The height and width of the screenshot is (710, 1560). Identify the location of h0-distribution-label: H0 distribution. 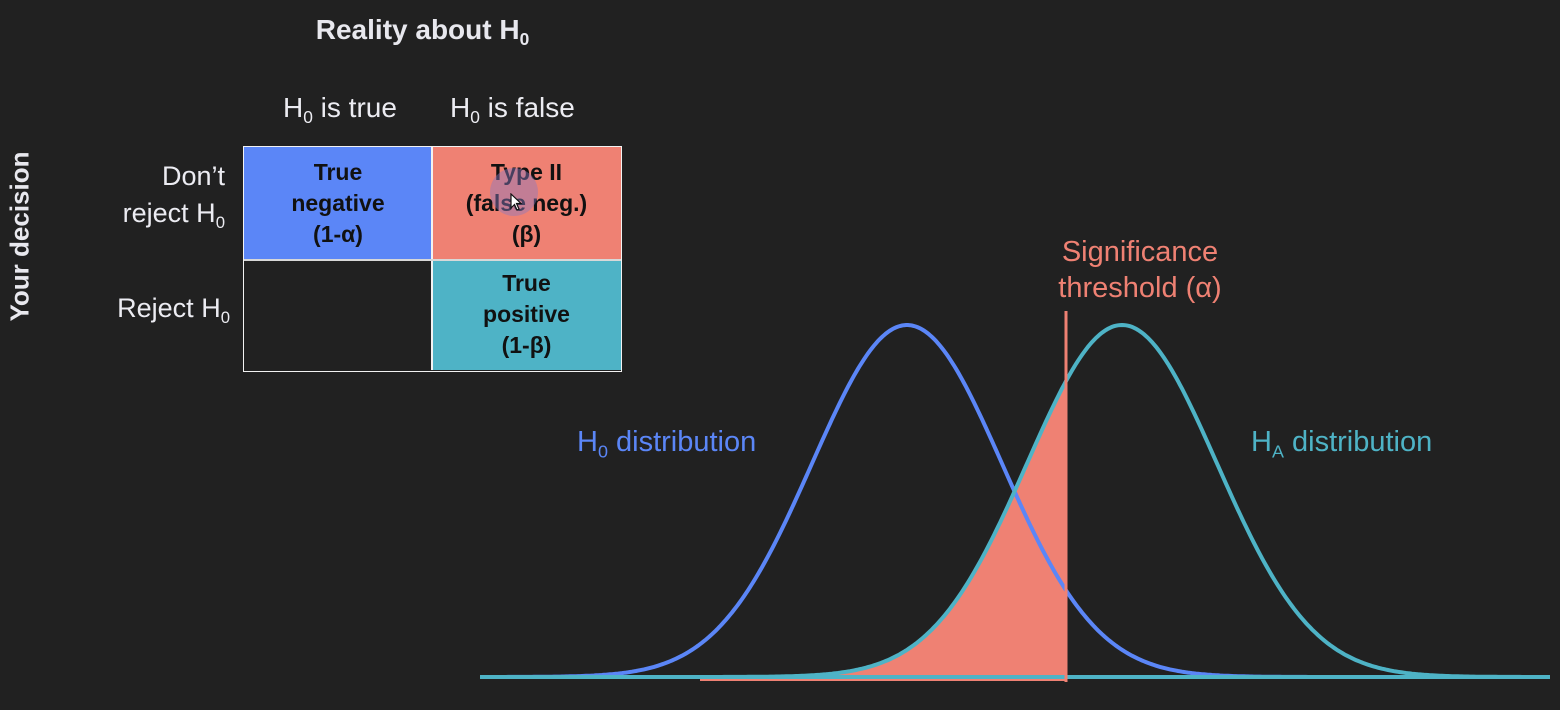
(667, 444).